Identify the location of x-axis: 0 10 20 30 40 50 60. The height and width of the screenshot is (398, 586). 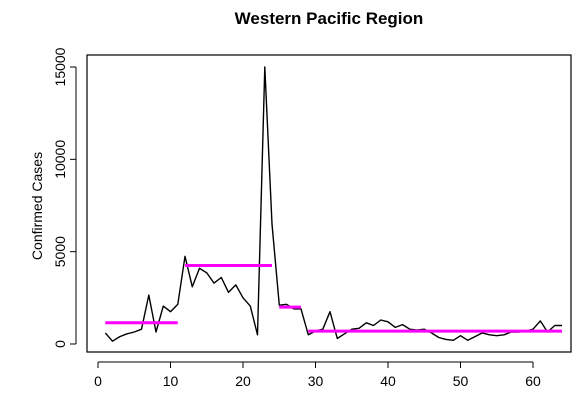
(317, 375).